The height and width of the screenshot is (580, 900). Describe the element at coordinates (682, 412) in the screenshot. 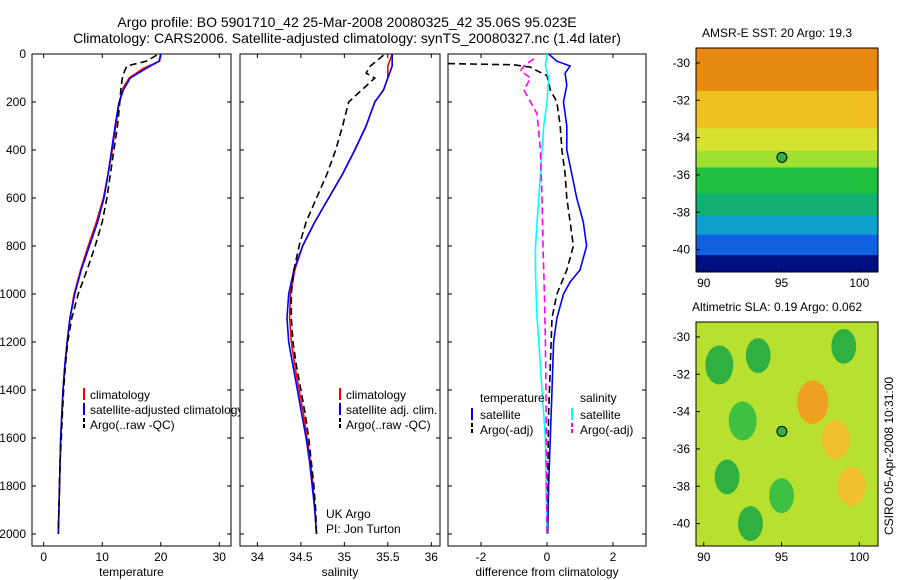

I see `sla_map-ytick-label: -34` at that location.